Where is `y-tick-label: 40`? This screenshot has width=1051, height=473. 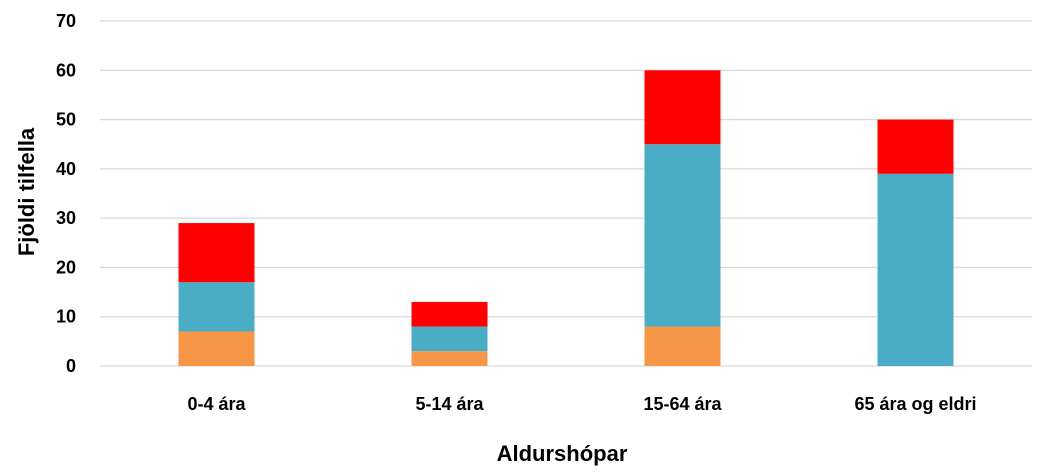 y-tick-label: 40 is located at coordinates (66, 169).